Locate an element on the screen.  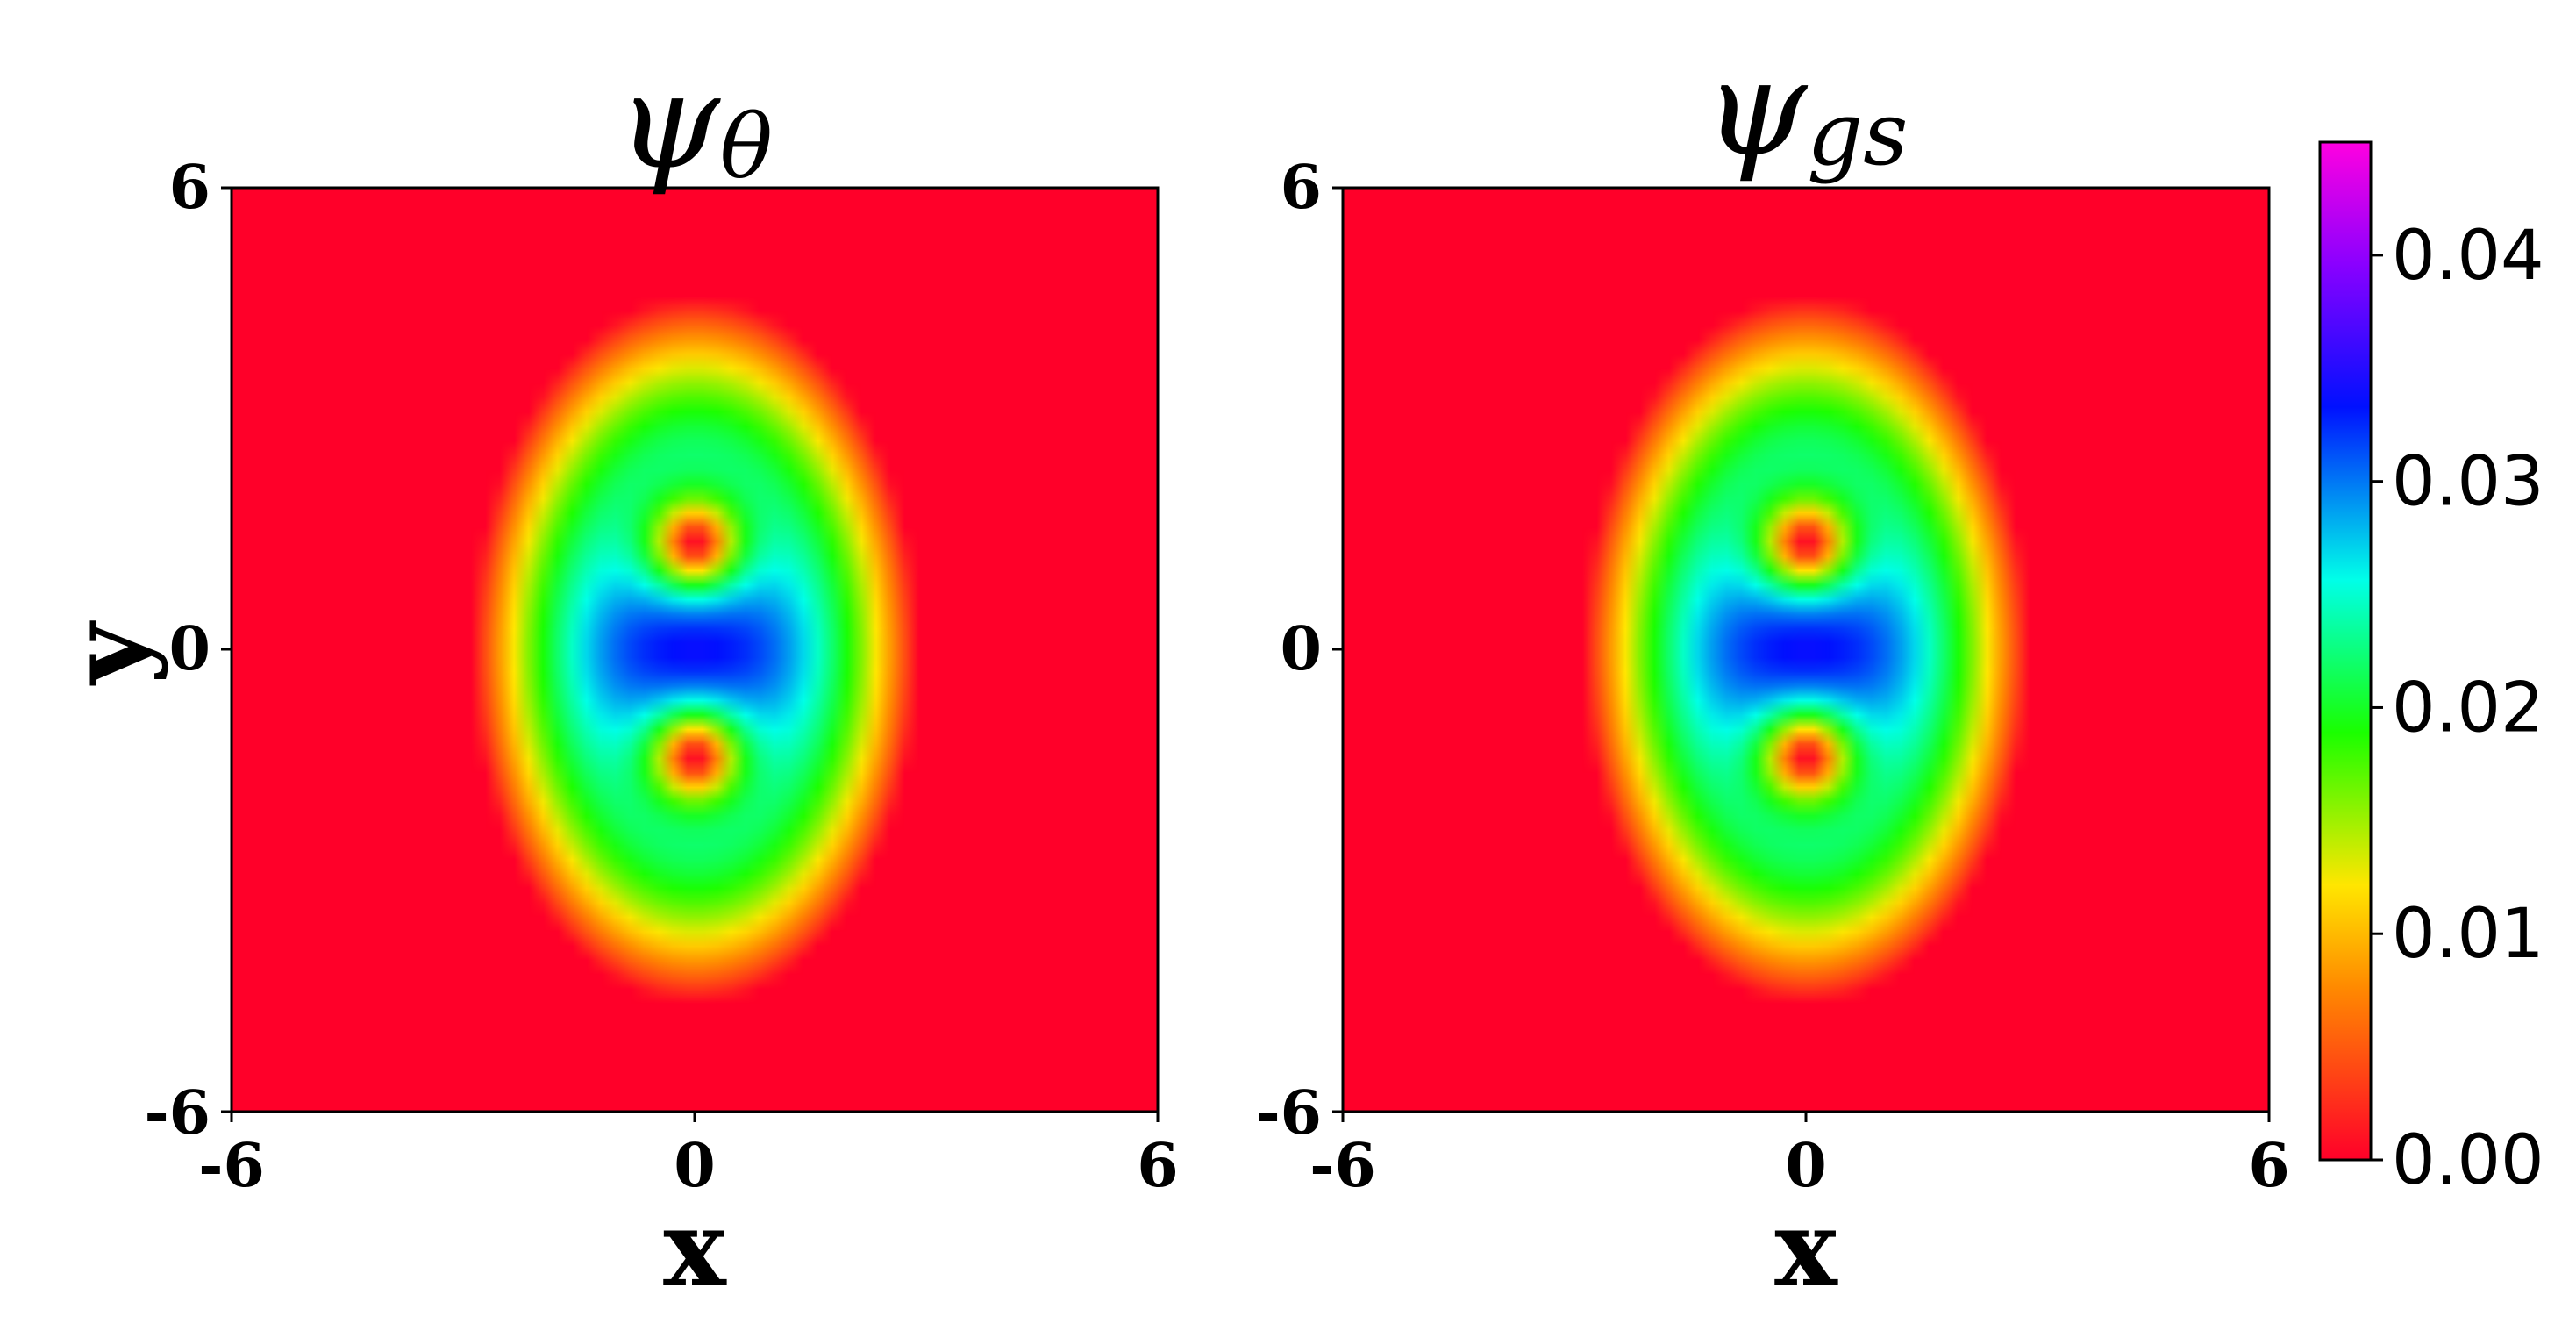
colorbar-ticks: 0.00 0.01 0.02 0.03 0.04 is located at coordinates (2458, 708).